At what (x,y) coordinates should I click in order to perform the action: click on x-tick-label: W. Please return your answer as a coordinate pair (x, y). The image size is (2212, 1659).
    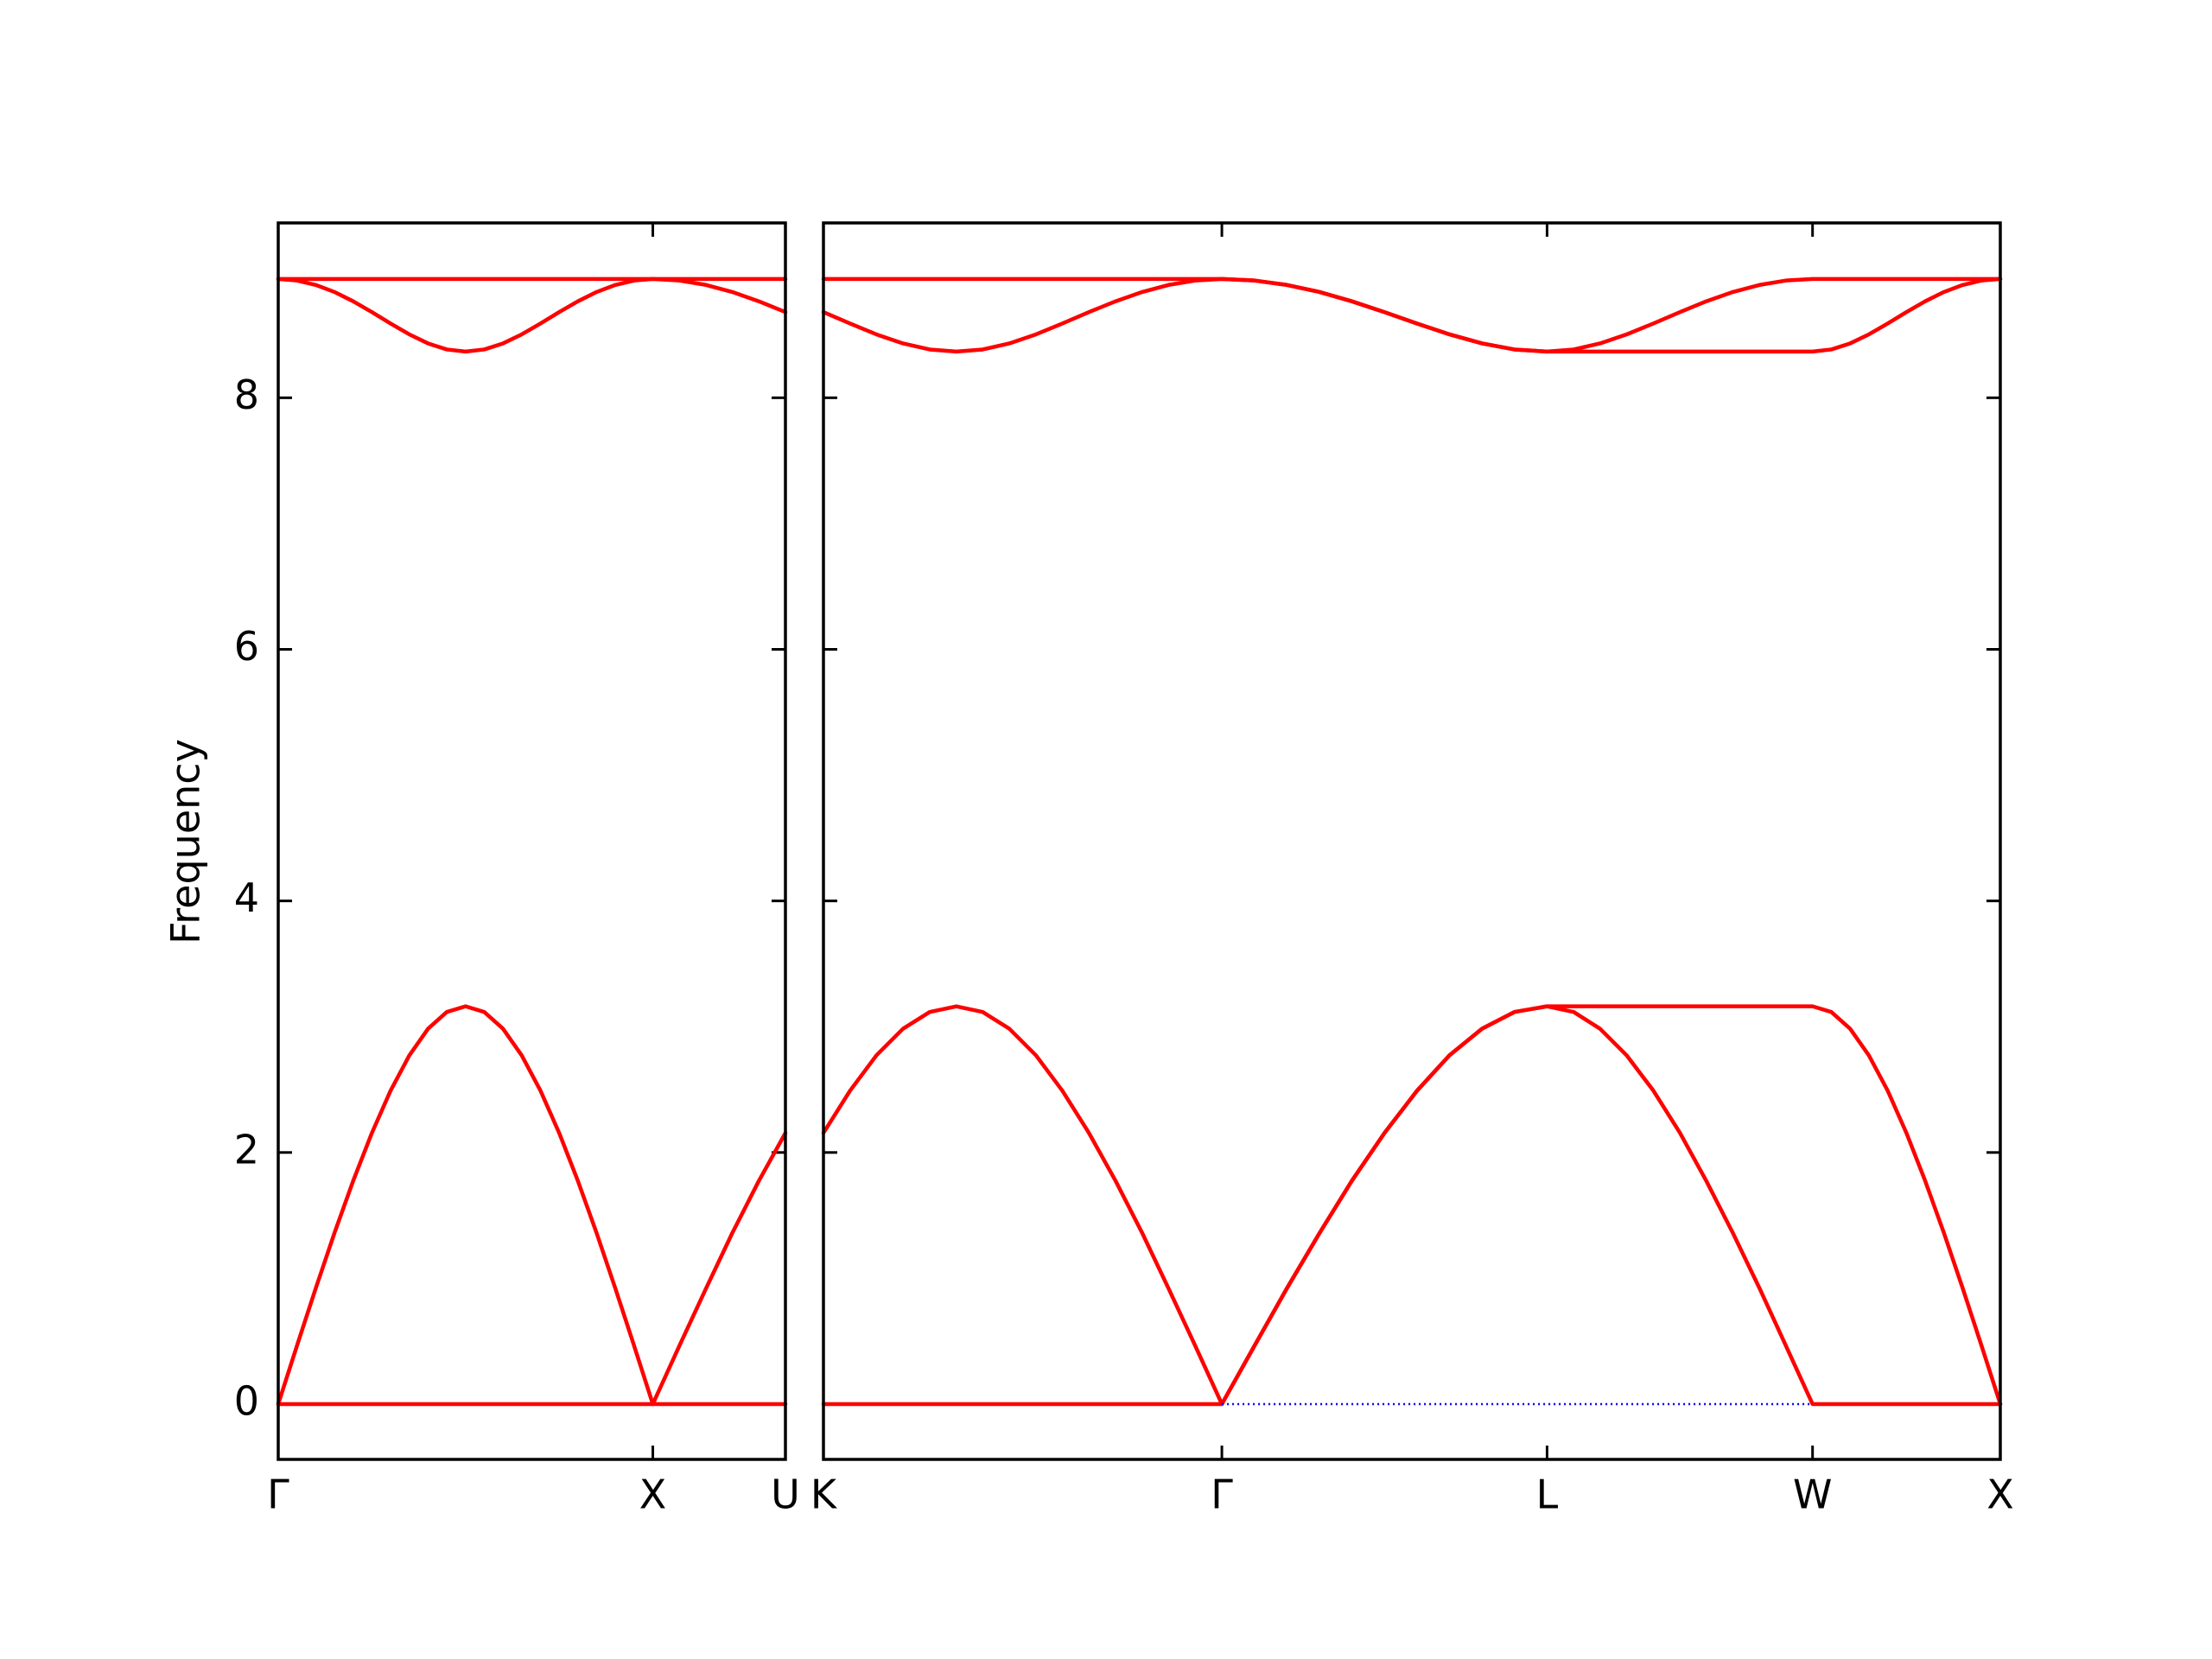
    Looking at the image, I should click on (1812, 1494).